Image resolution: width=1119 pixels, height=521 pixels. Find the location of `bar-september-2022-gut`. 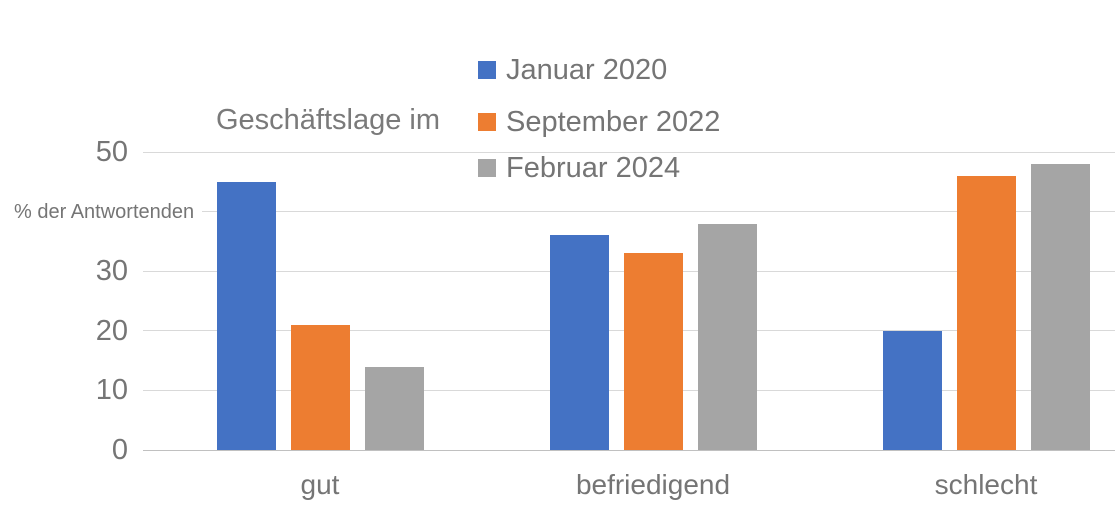

bar-september-2022-gut is located at coordinates (320, 387).